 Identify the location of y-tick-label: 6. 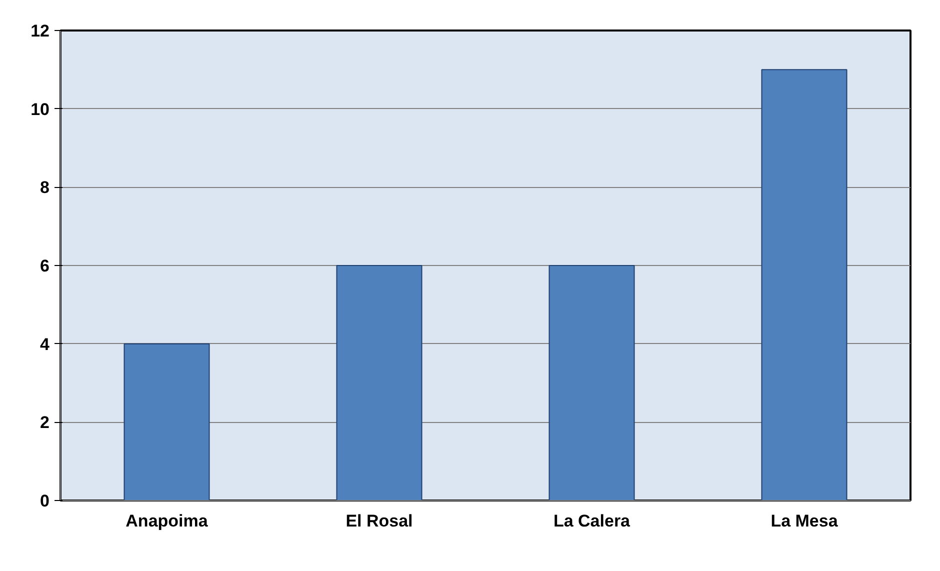
(45, 266).